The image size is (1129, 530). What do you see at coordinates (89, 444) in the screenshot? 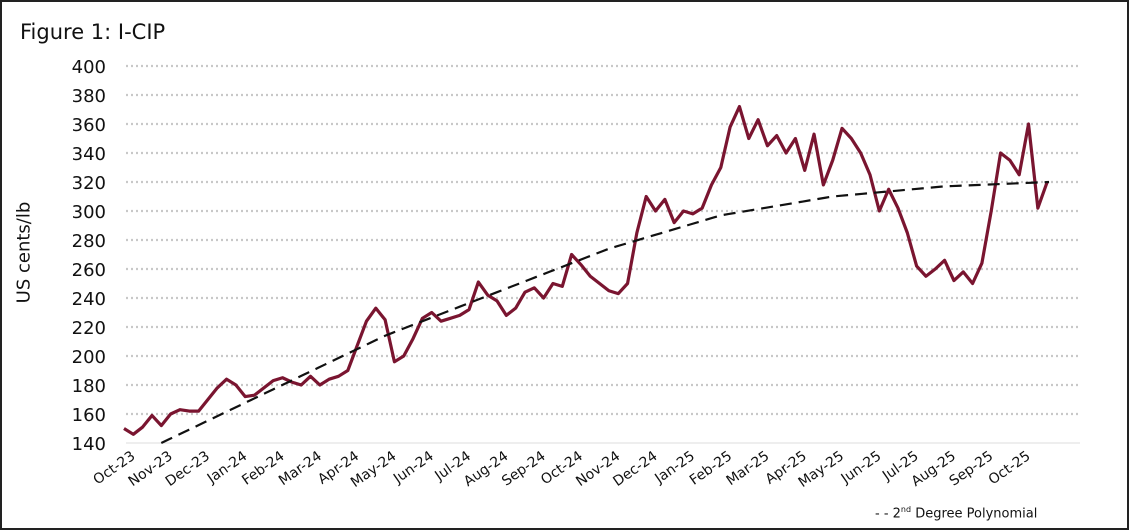
I see `y-tick-label: 140` at bounding box center [89, 444].